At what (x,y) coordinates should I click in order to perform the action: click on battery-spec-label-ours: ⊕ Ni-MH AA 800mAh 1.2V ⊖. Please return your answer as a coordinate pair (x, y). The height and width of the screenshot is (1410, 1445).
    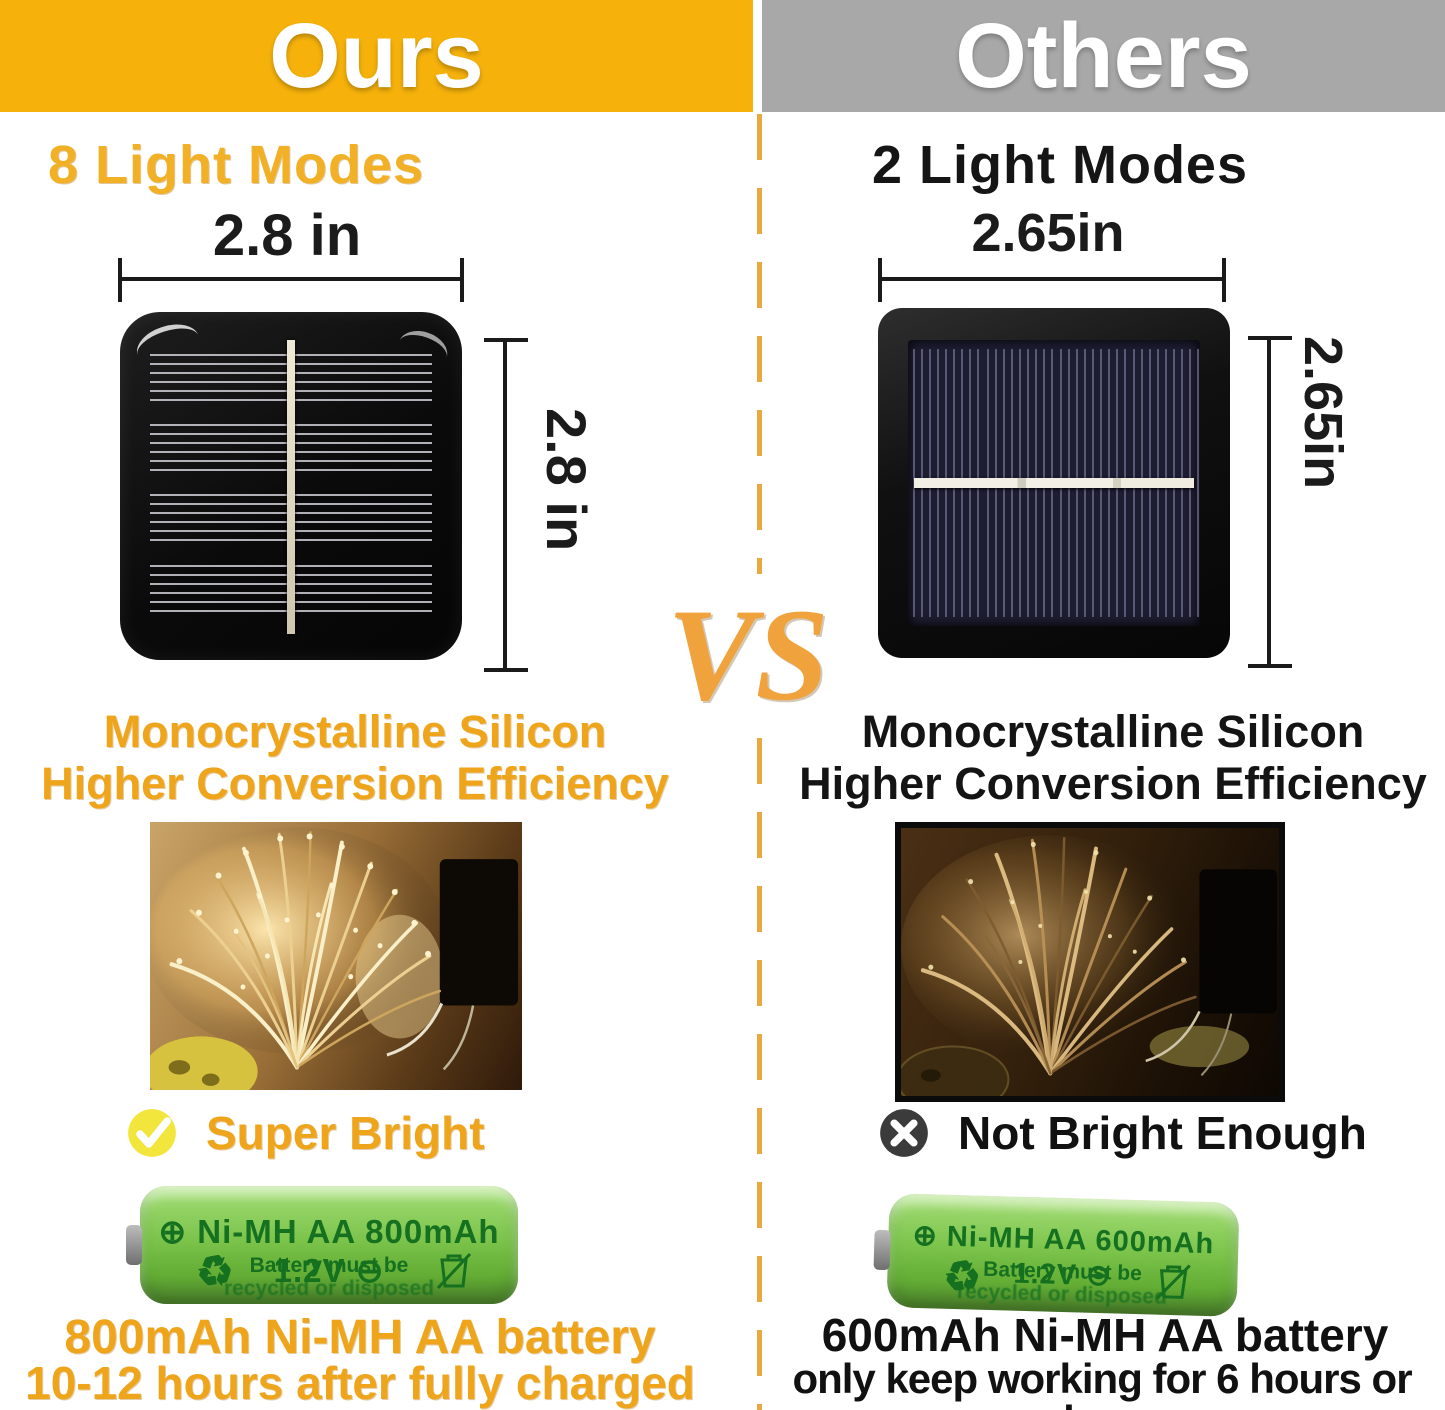
    Looking at the image, I should click on (329, 1251).